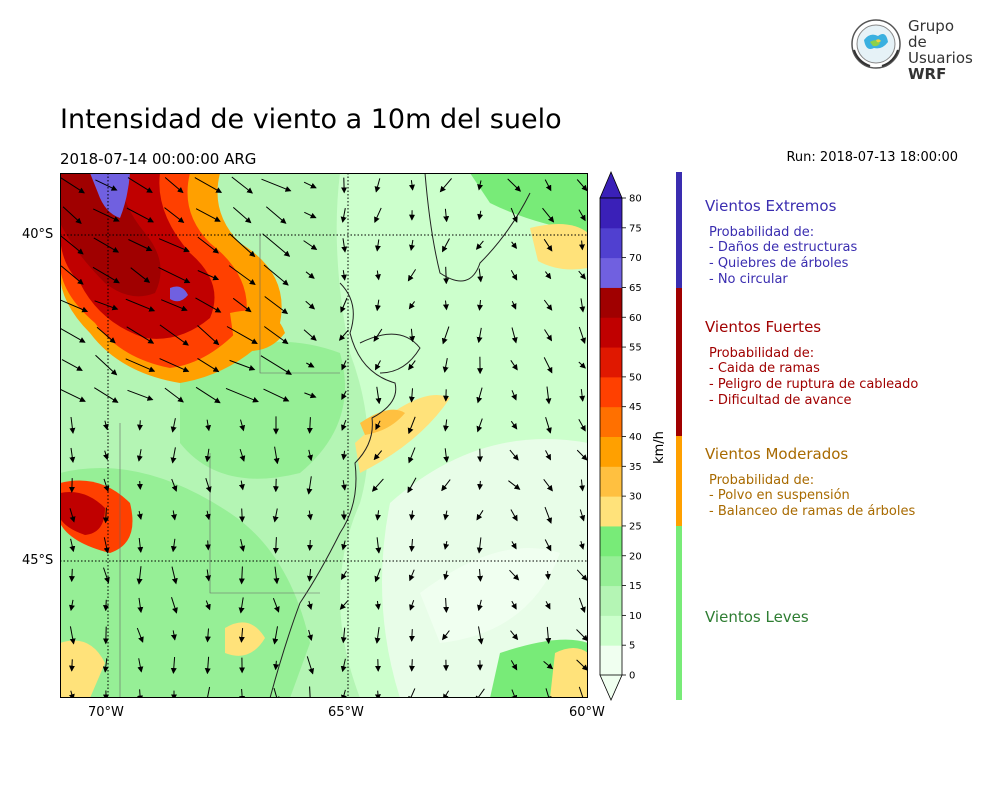 Image resolution: width=1000 pixels, height=800 pixels. What do you see at coordinates (876, 44) in the screenshot?
I see `globe-seal-icon` at bounding box center [876, 44].